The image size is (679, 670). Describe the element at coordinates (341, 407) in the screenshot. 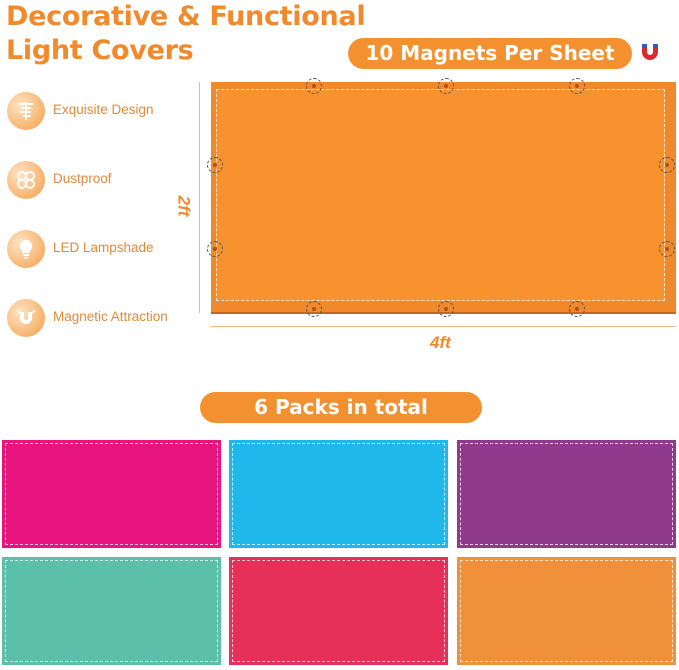

I see `packs-total-badge: 6 Packs in total` at that location.